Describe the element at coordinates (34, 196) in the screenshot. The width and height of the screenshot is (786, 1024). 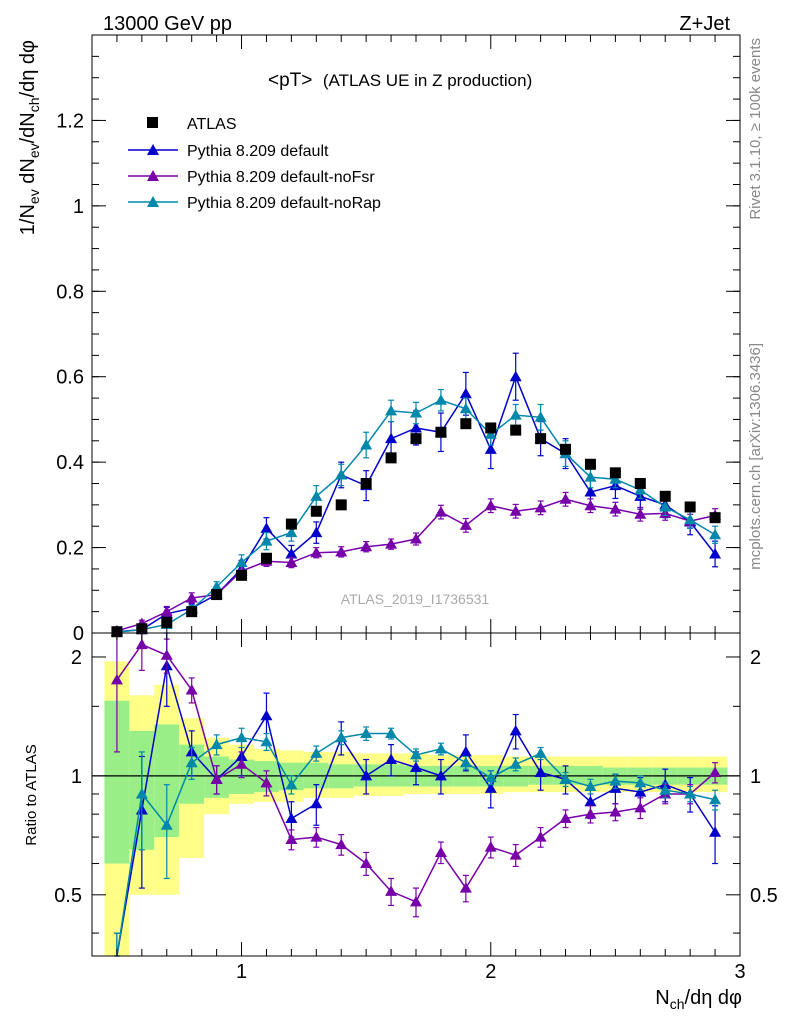
I see `ylabel-sub-1: ev` at that location.